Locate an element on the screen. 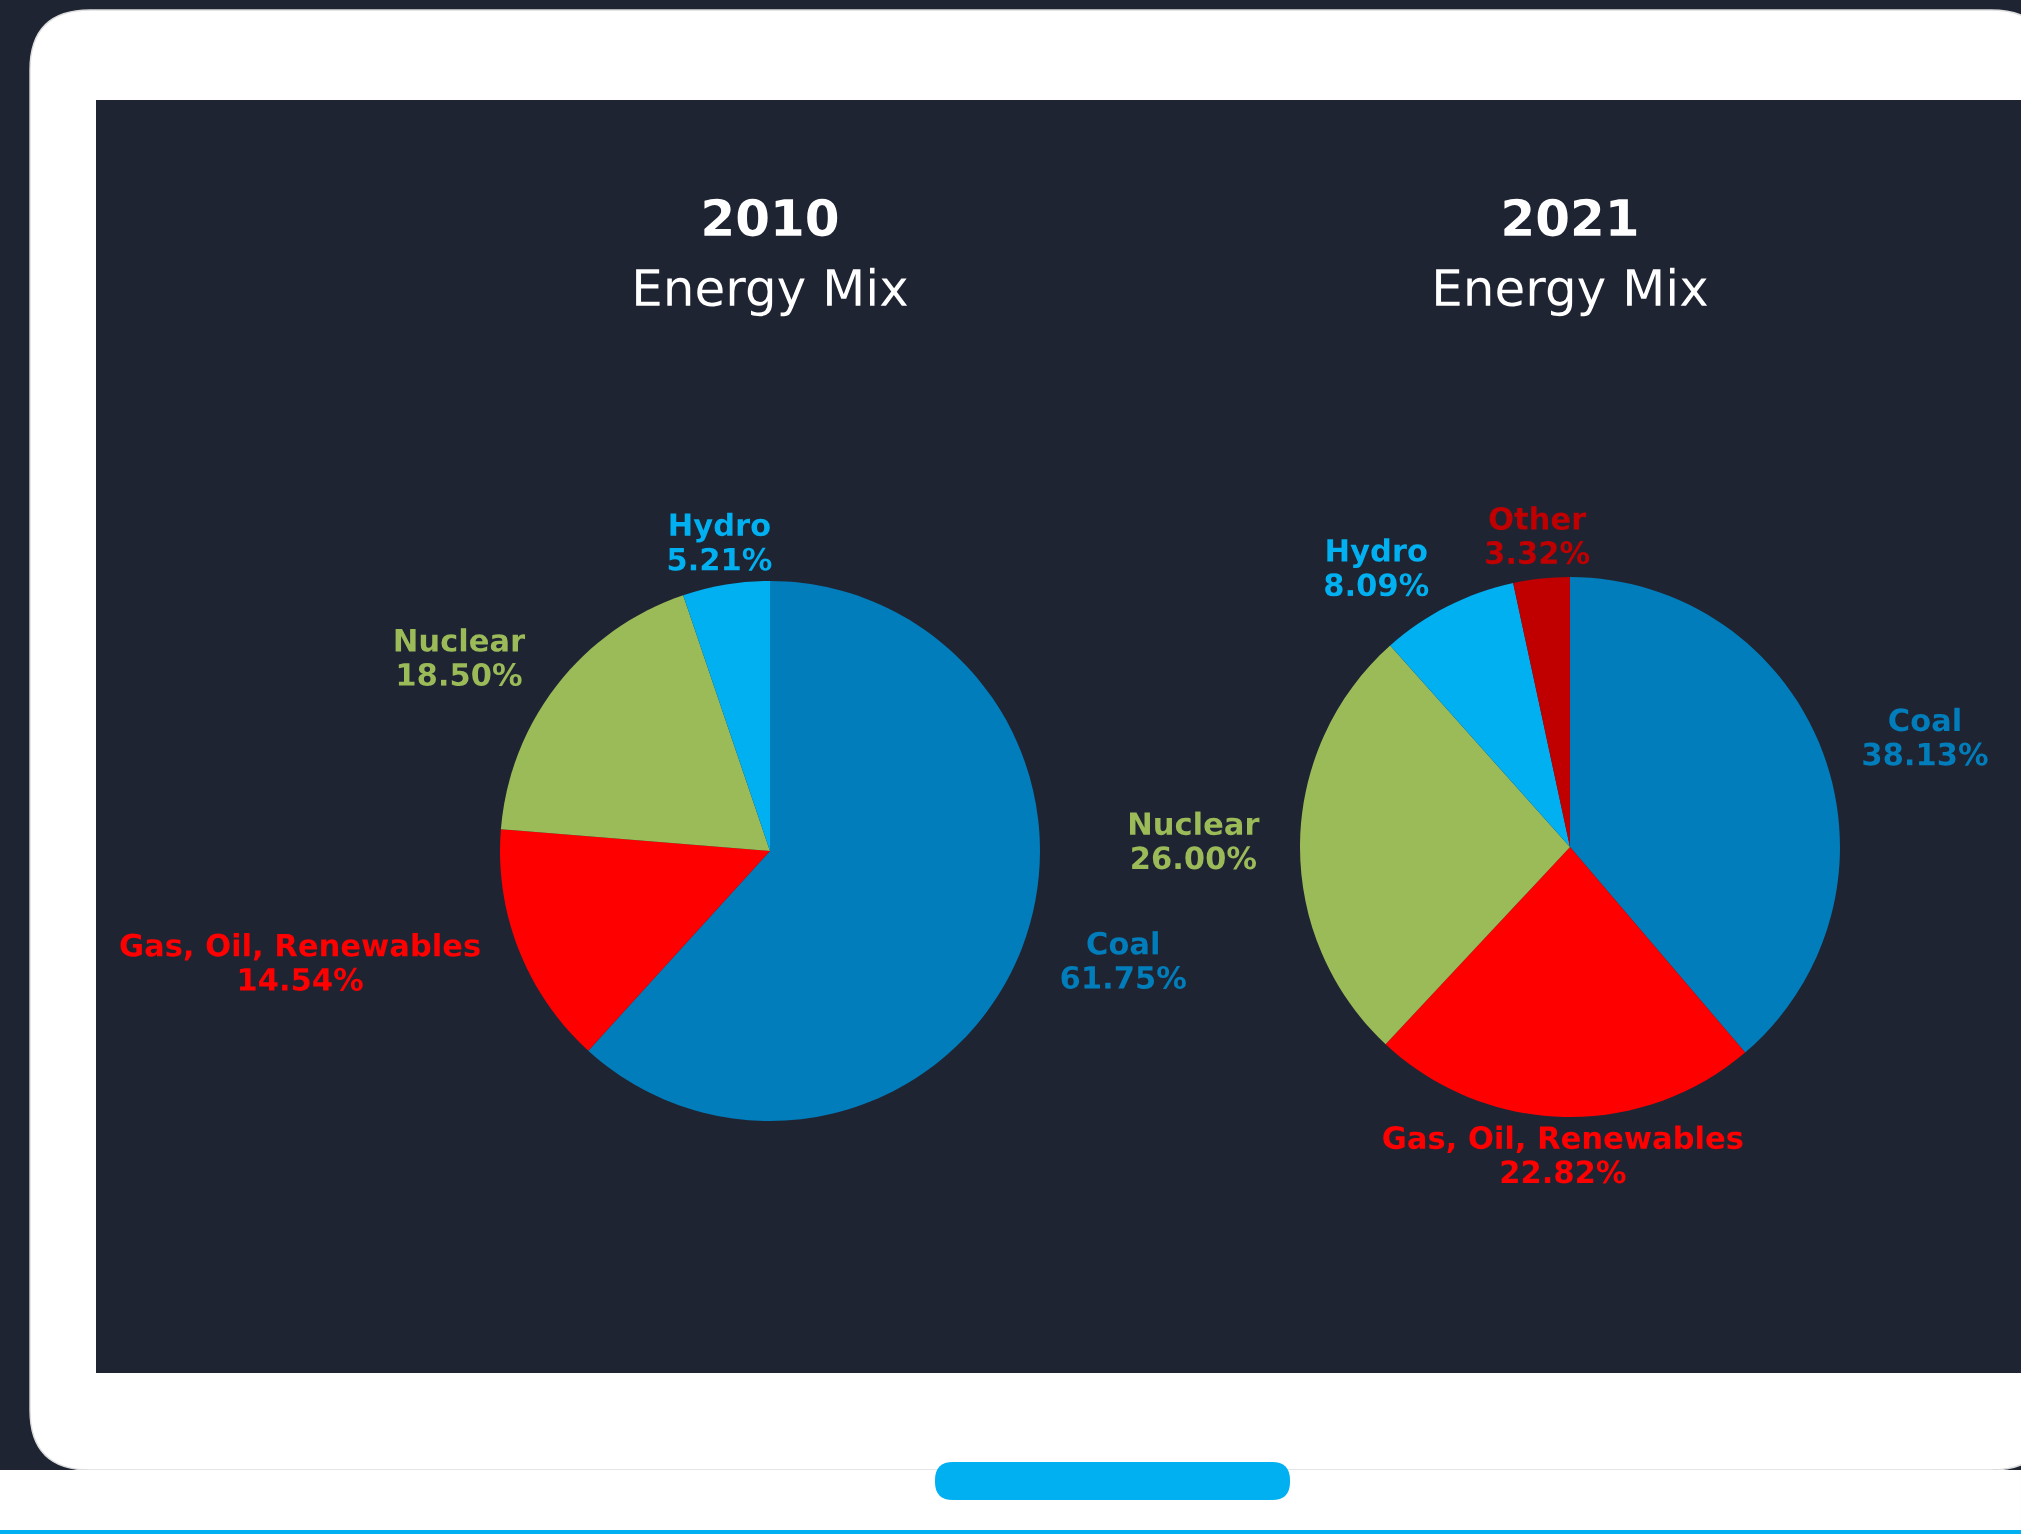 This screenshot has width=2021, height=1537. data-label: 5.21% is located at coordinates (720, 559).